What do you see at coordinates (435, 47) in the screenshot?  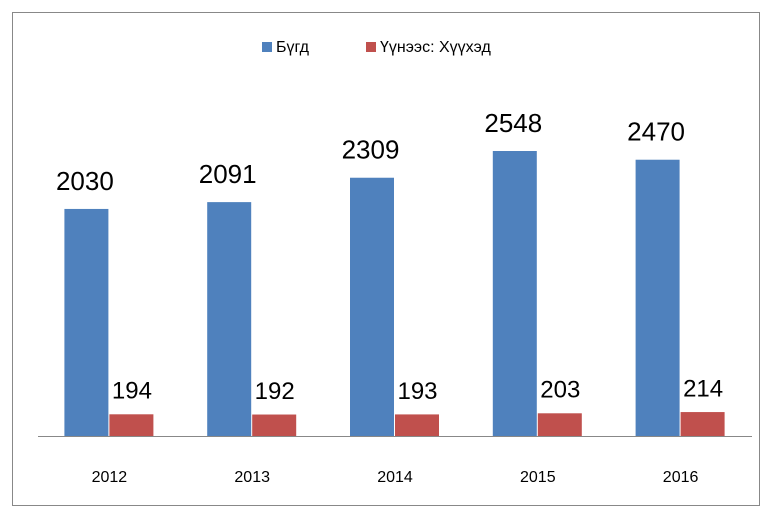 I see `legend-label: Үүнээс: Хүүхэд` at bounding box center [435, 47].